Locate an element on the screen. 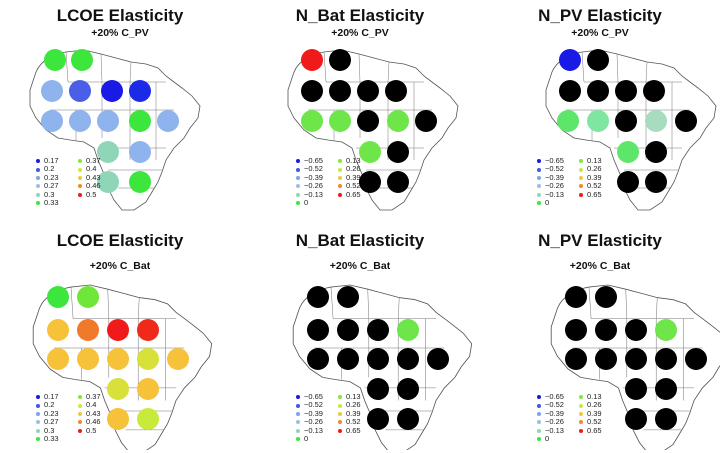 The image size is (720, 453). legend-label: 0.3 is located at coordinates (49, 430).